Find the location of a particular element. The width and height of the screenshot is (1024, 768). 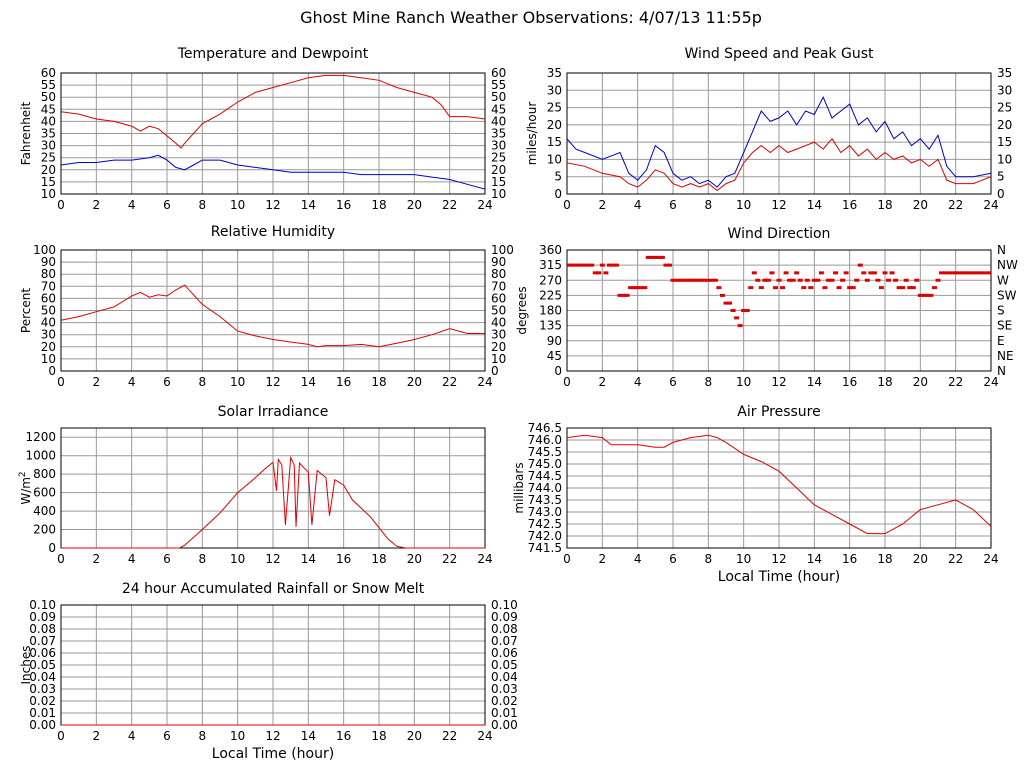

solar-y-tick-label: 1000 is located at coordinates (40, 456).